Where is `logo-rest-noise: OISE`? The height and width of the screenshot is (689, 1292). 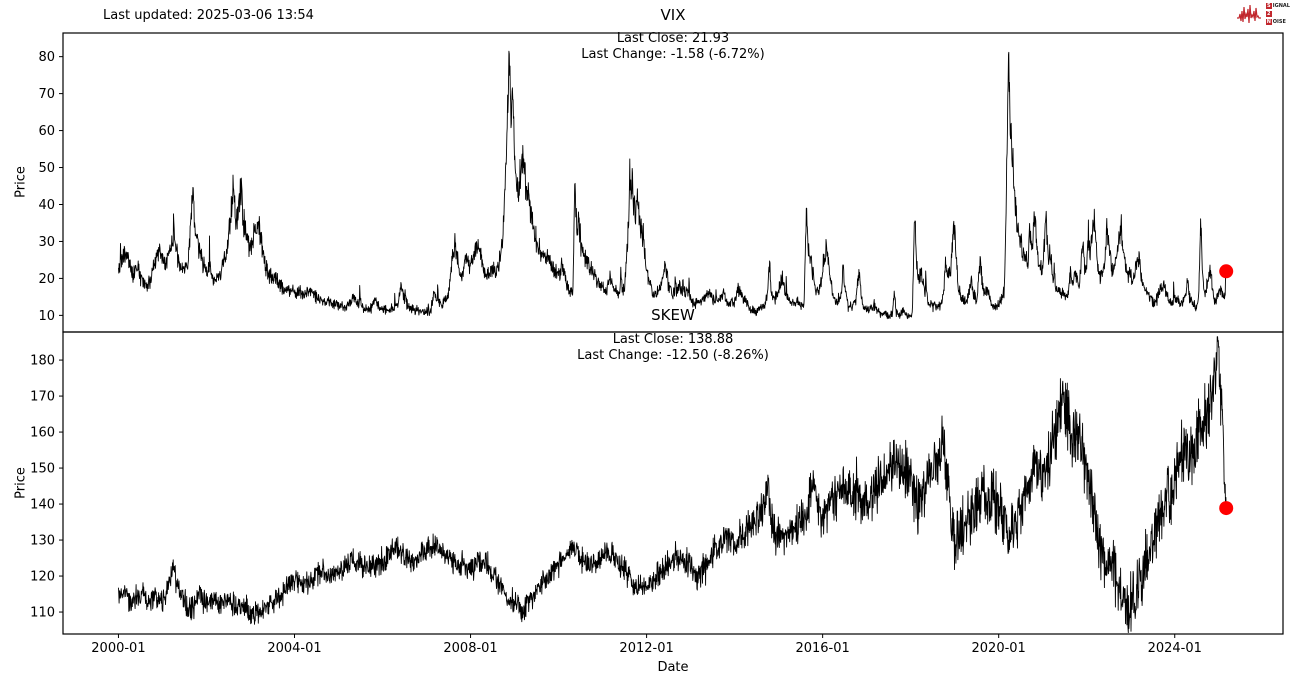 logo-rest-noise: OISE is located at coordinates (1279, 22).